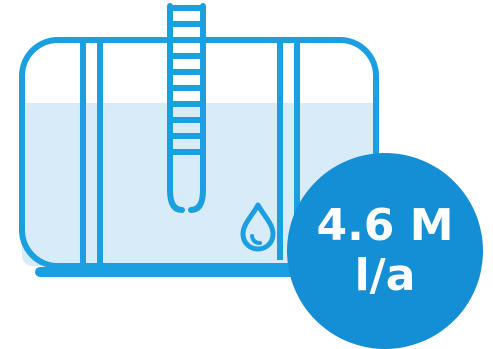 The image size is (493, 349). Describe the element at coordinates (385, 225) in the screenshot. I see `volume-value: 4.6 M` at that location.